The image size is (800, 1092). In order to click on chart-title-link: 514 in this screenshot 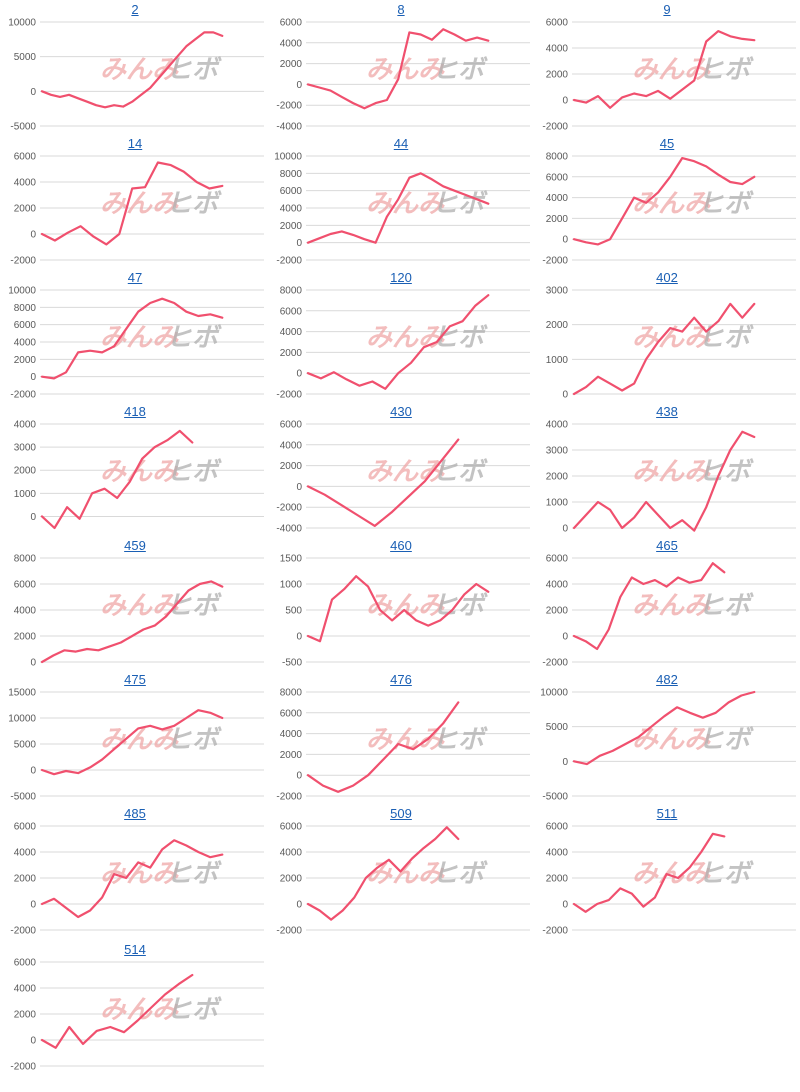, I will do `click(135, 949)`.